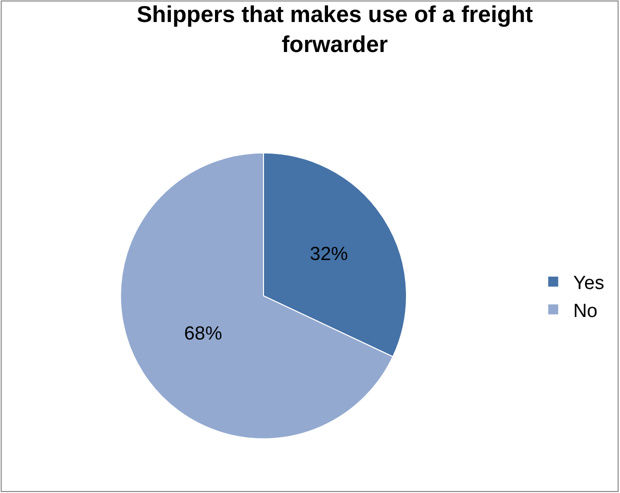 Image resolution: width=620 pixels, height=493 pixels. What do you see at coordinates (588, 283) in the screenshot?
I see `legend-label: Yes` at bounding box center [588, 283].